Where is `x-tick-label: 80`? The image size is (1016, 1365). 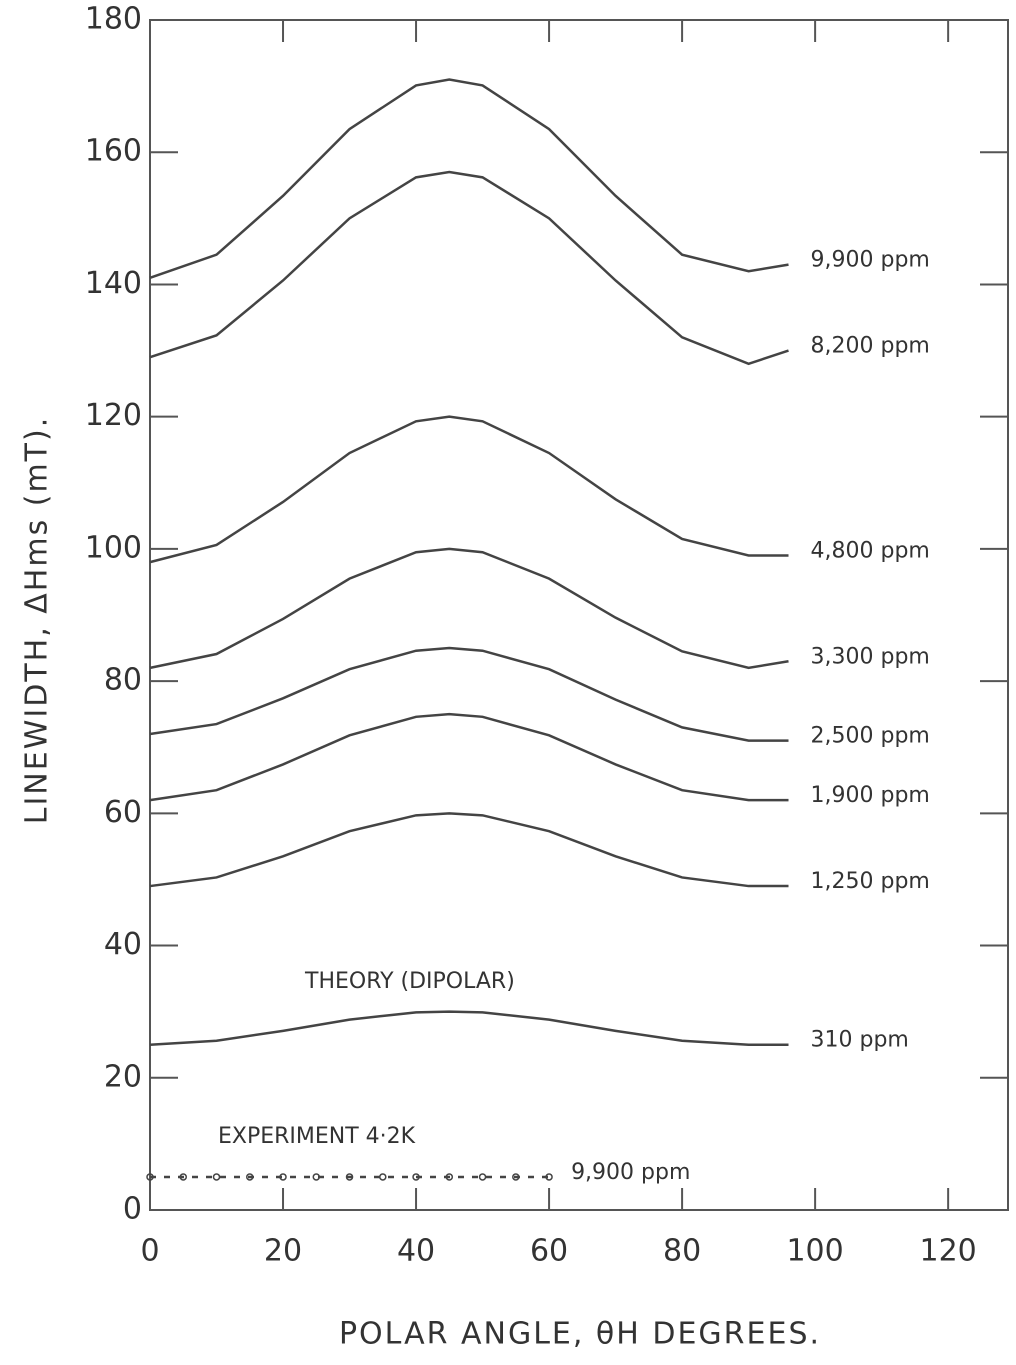
x-tick-label: 80 is located at coordinates (682, 1251).